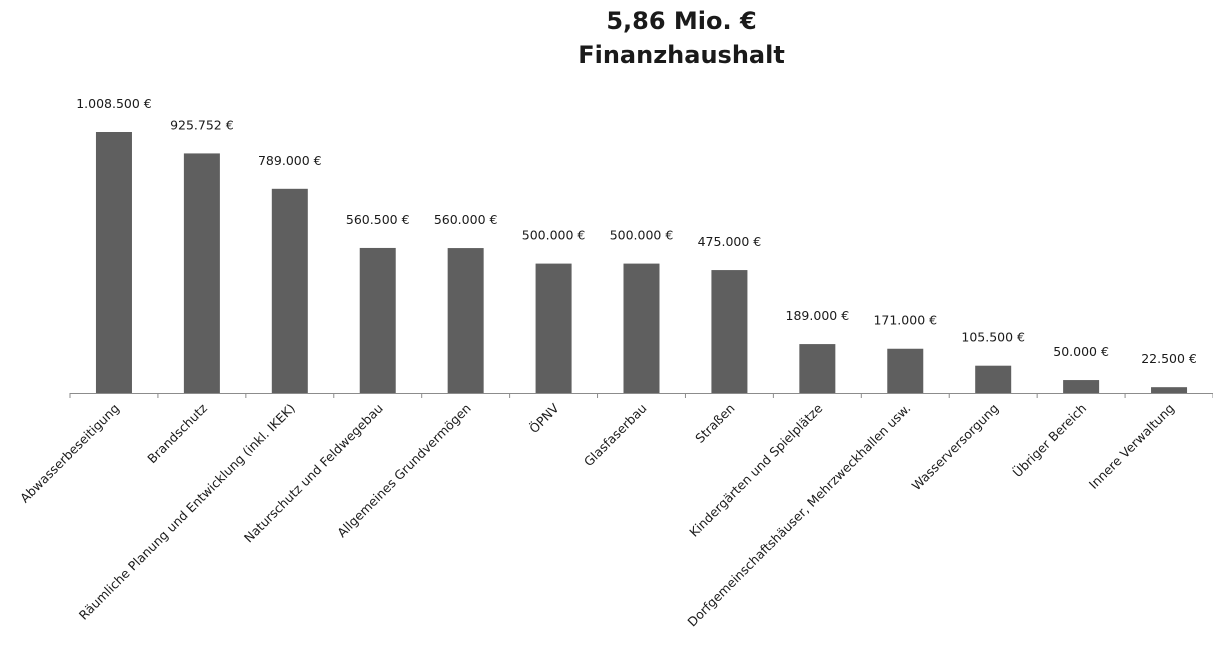  Describe the element at coordinates (378, 219) in the screenshot. I see `bar-value-label: 560.500 €` at that location.